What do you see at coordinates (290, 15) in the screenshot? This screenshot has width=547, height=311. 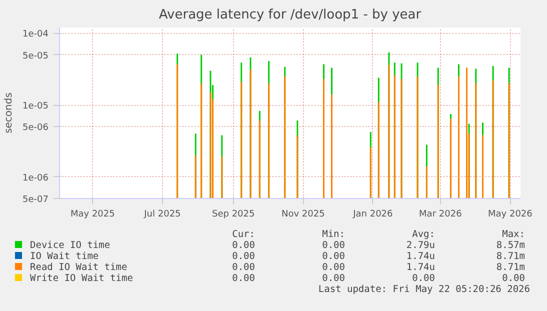 I see `chart-title: Average latency for /dev/loop1 - by year` at bounding box center [290, 15].